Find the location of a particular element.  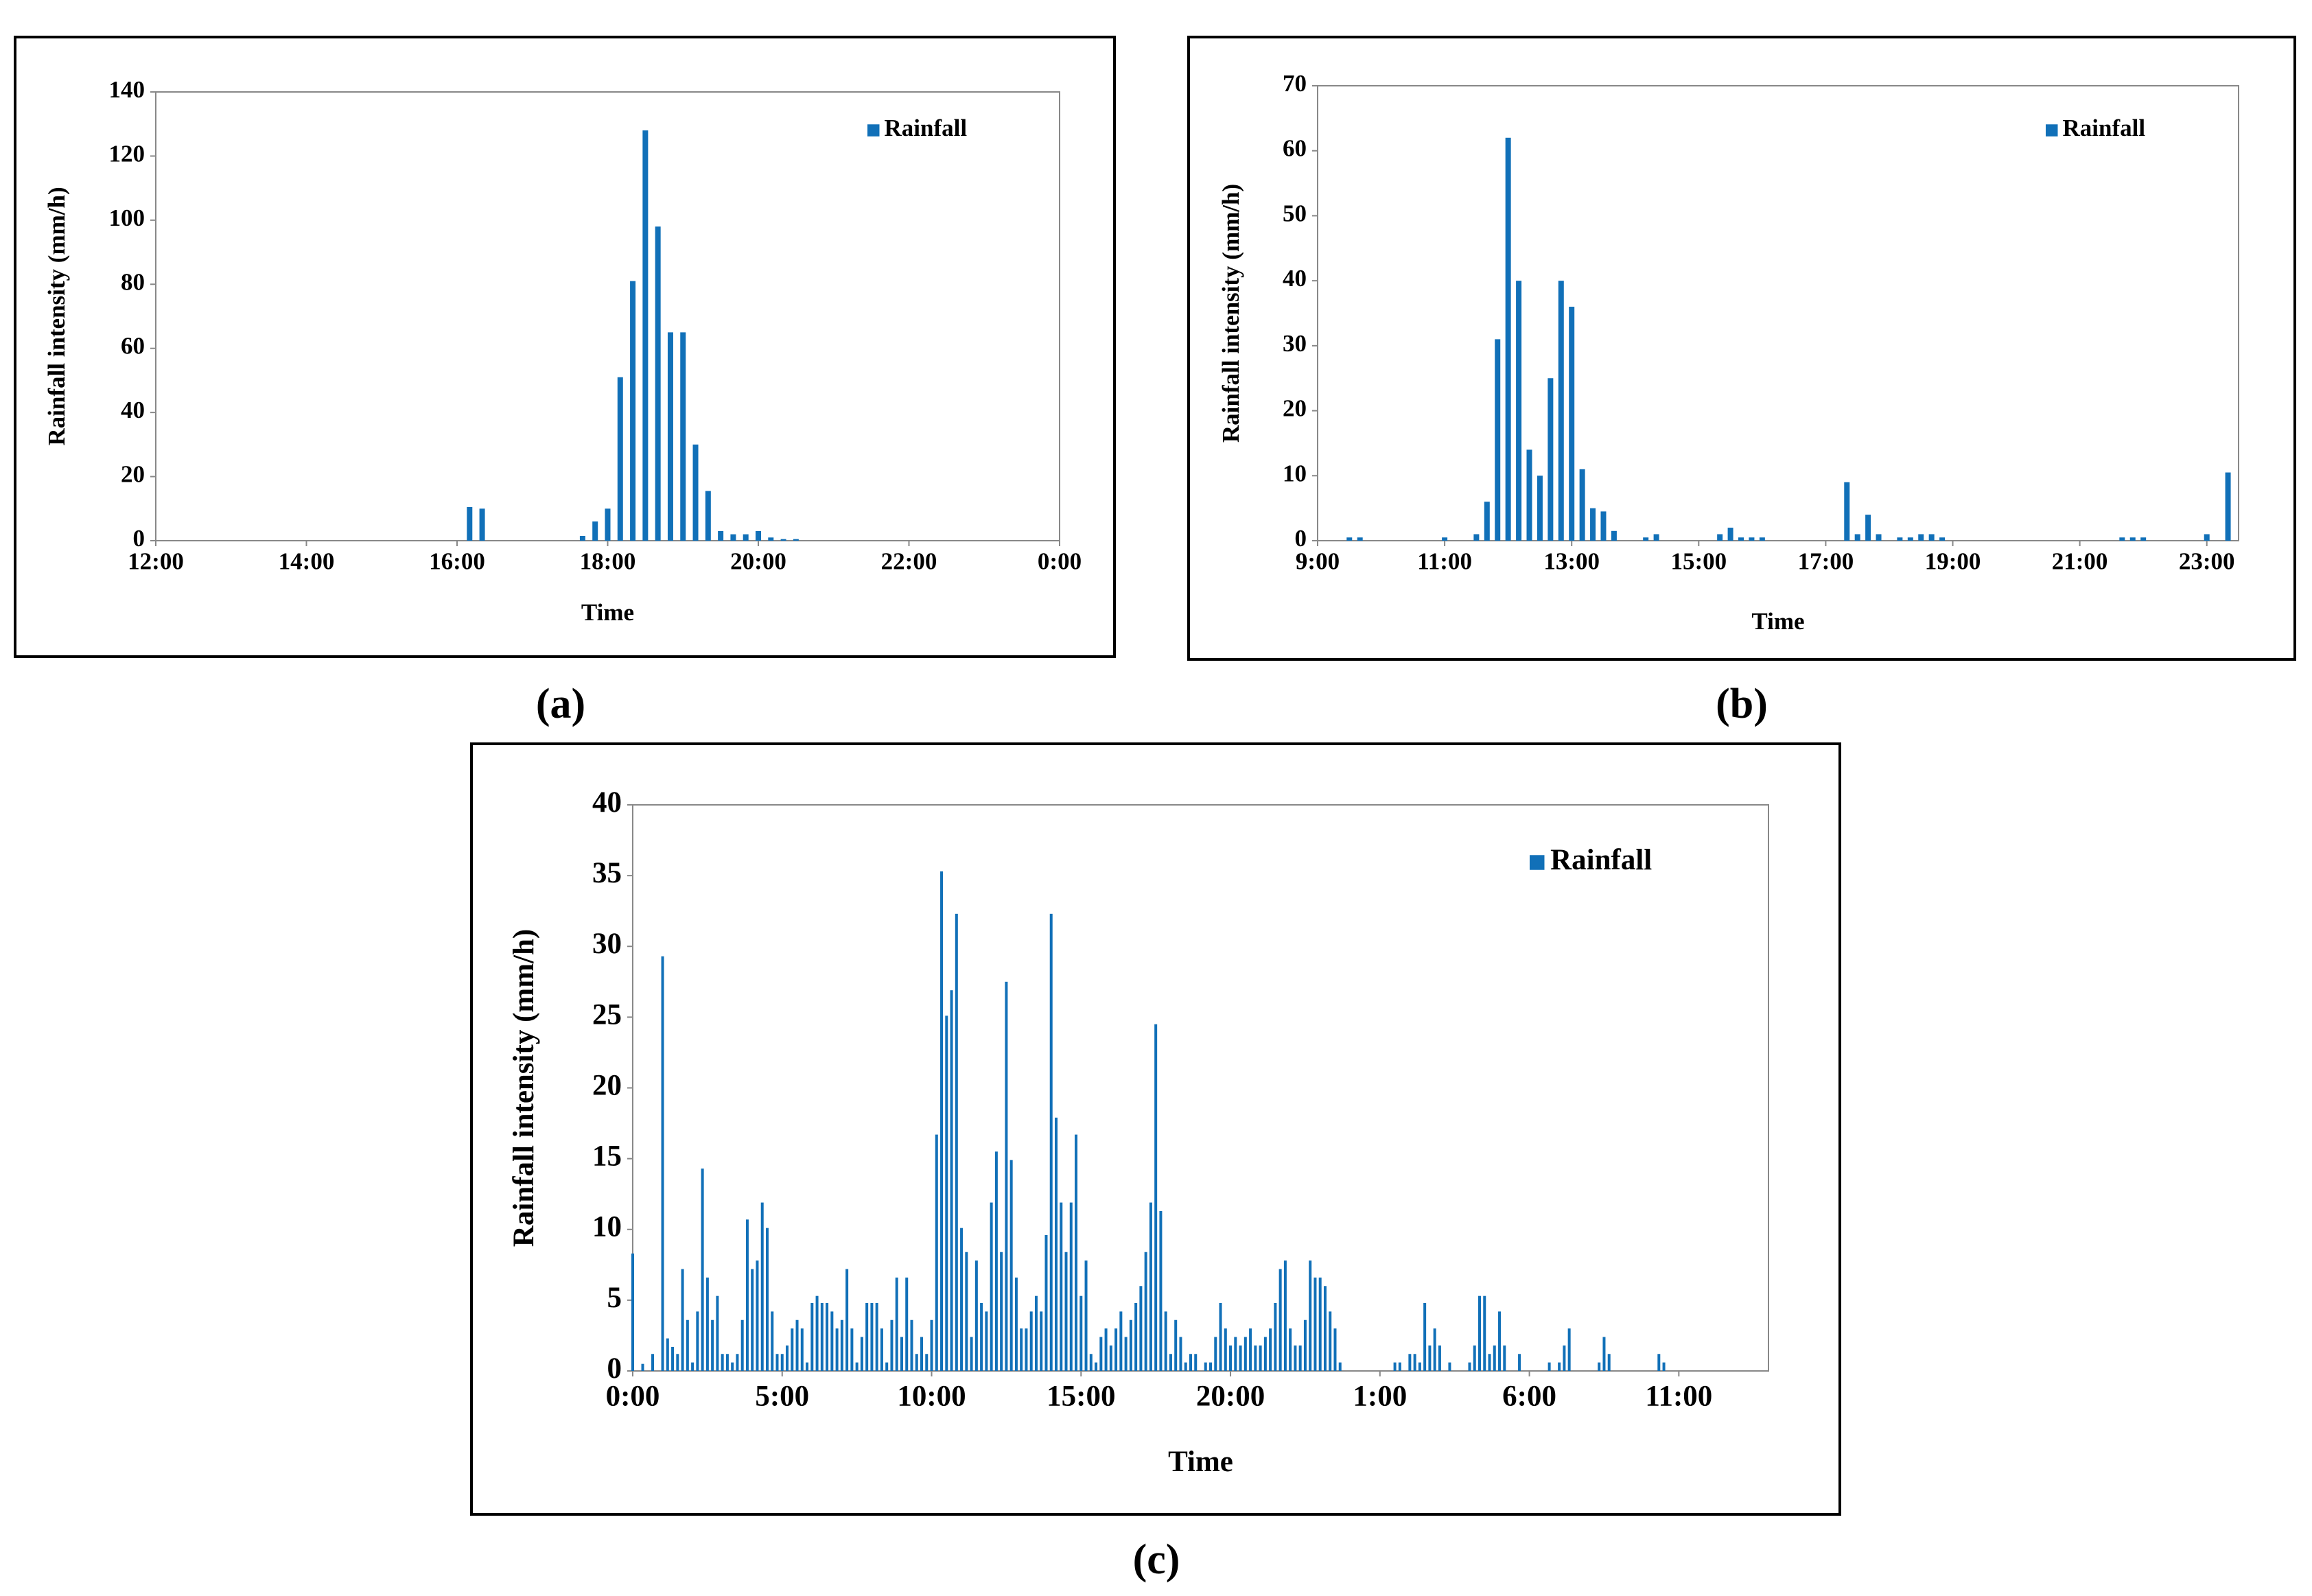

y-tick-label: 0 is located at coordinates (614, 1368).